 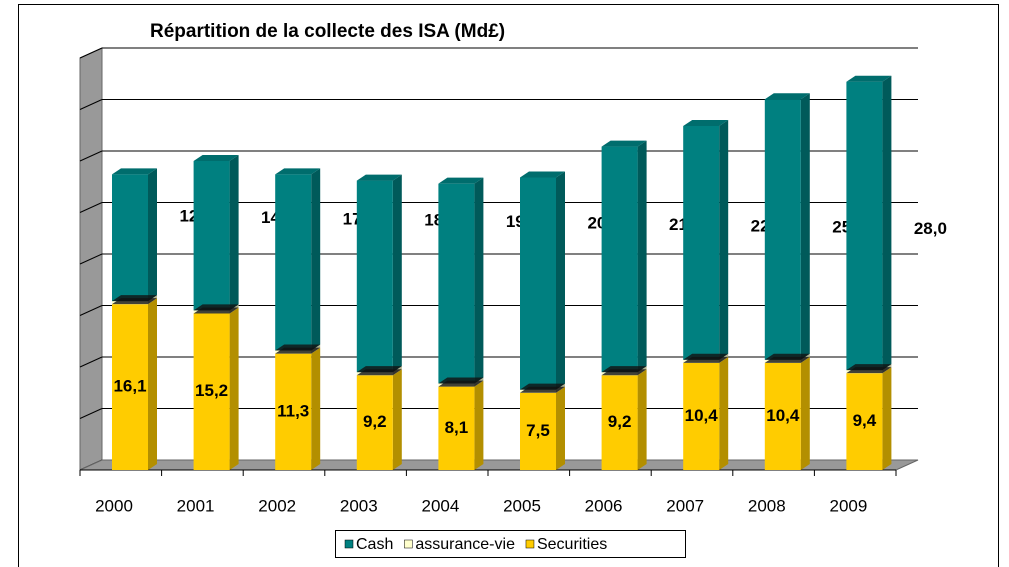 What do you see at coordinates (522, 505) in the screenshot?
I see `x-tick-label: 2005` at bounding box center [522, 505].